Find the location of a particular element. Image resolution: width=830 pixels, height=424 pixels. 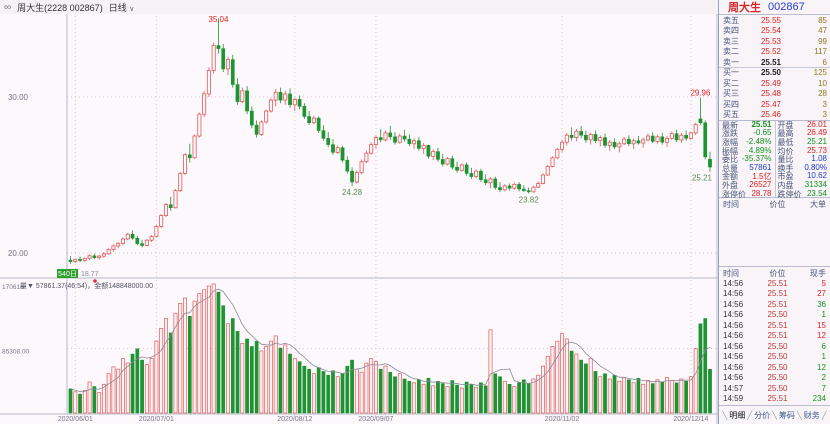

svg-text: 25.21 is located at coordinates (702, 178).